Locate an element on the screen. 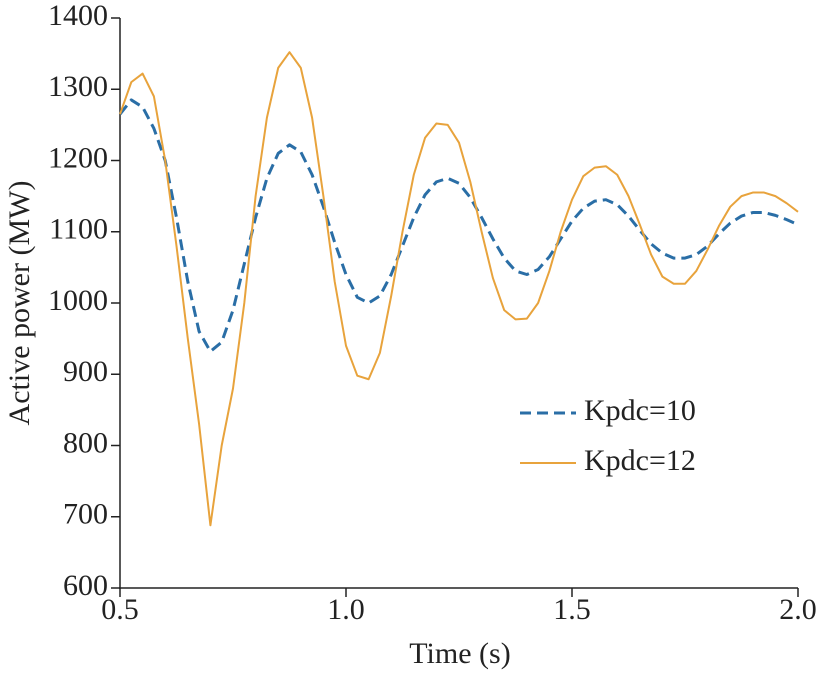  x-tick-label: 1.5 is located at coordinates (572, 609).